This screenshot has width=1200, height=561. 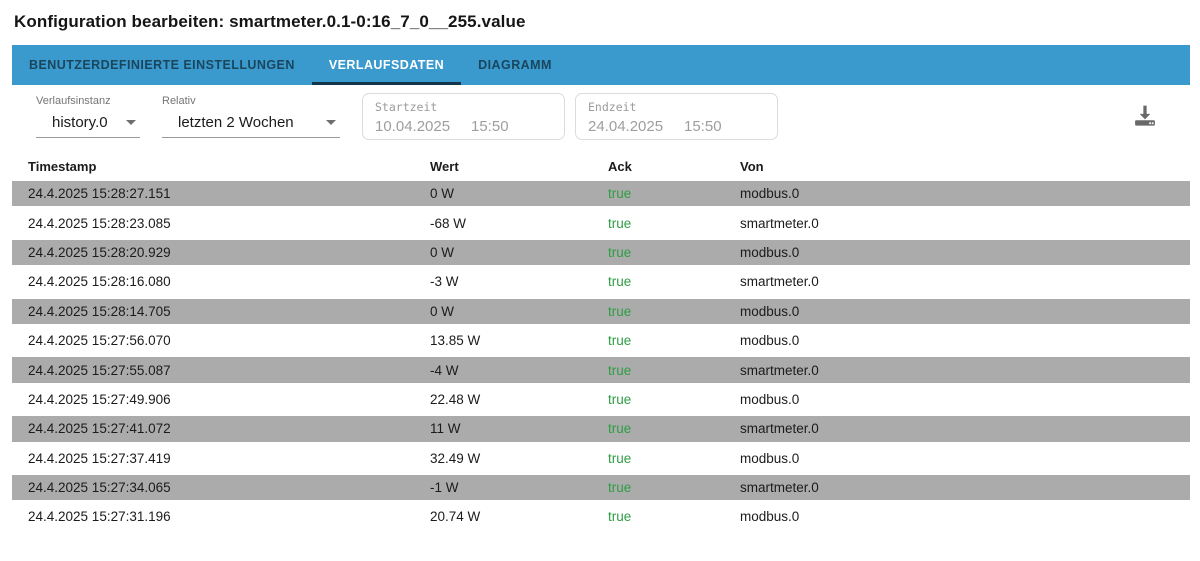 I want to click on relative-range-select: Relativ letzten 2 Wochen, so click(x=251, y=116).